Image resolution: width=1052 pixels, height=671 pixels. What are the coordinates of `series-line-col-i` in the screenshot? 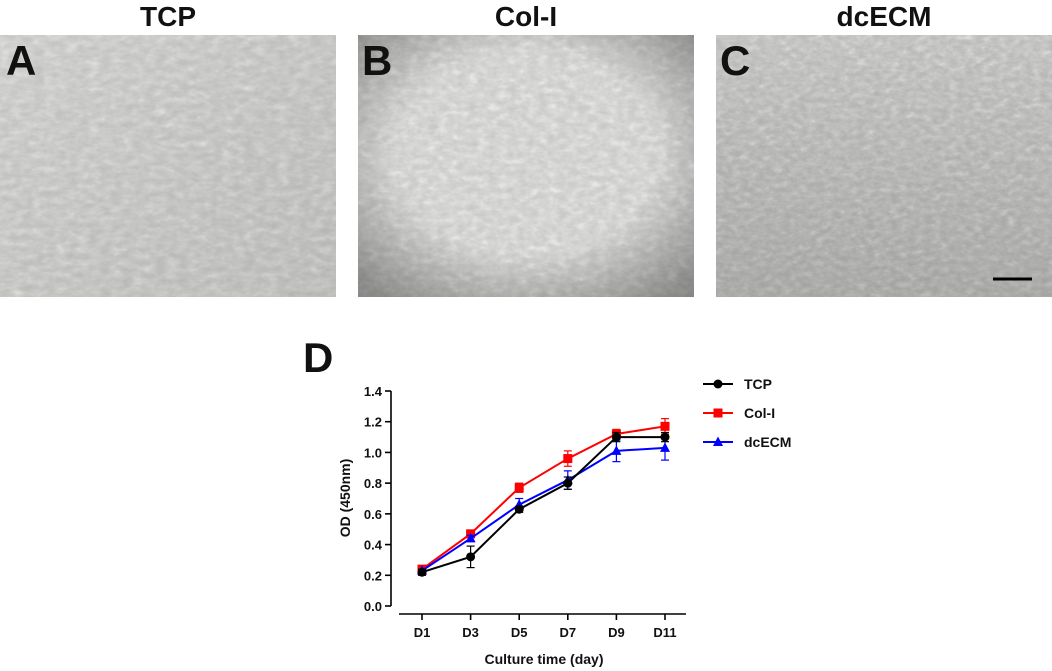 It's located at (543, 497).